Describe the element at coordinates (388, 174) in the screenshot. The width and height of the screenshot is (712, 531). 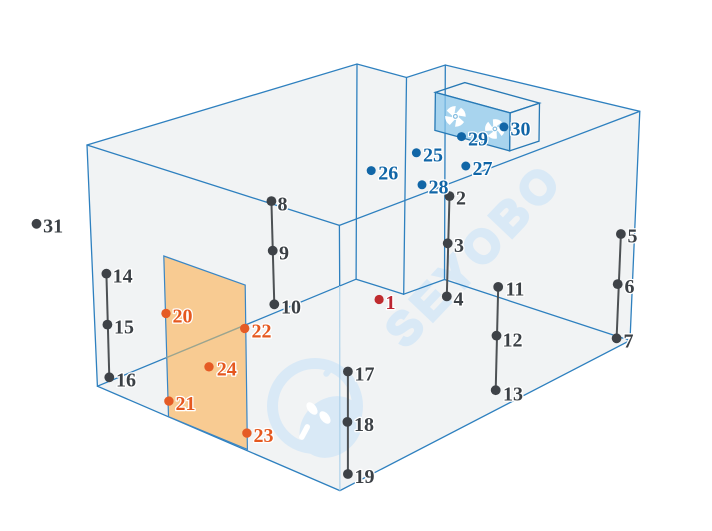
I see `svg-text: 26` at that location.